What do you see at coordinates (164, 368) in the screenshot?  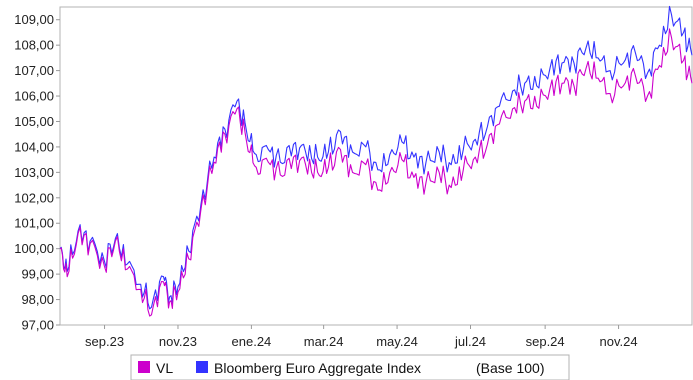 I see `legend-label-vl: VL` at bounding box center [164, 368].